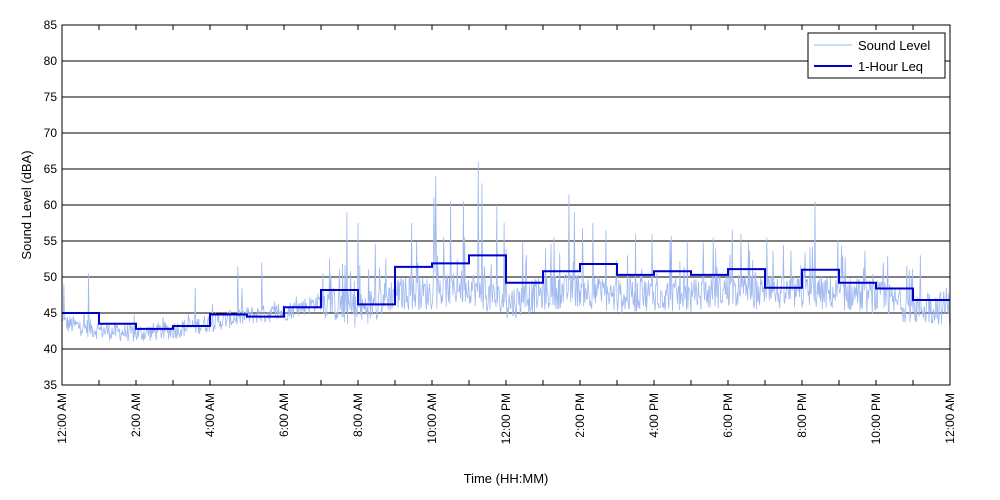 The image size is (1000, 500). I want to click on x-tick-label: 4:00 AM, so click(210, 415).